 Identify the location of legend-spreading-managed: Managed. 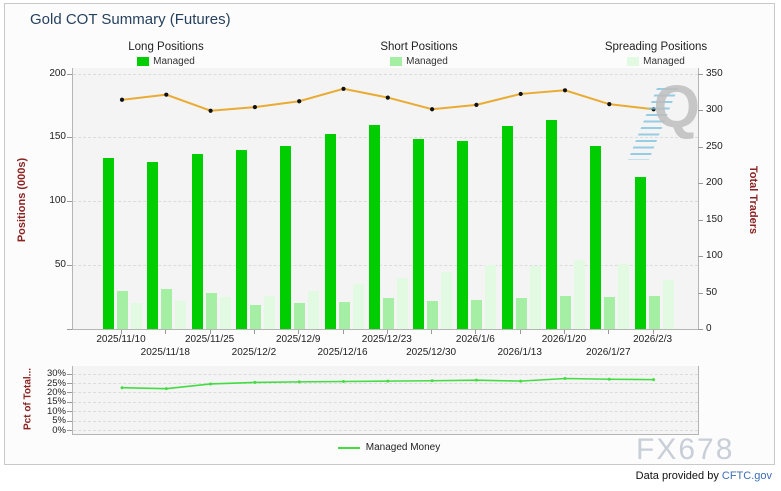
(656, 61).